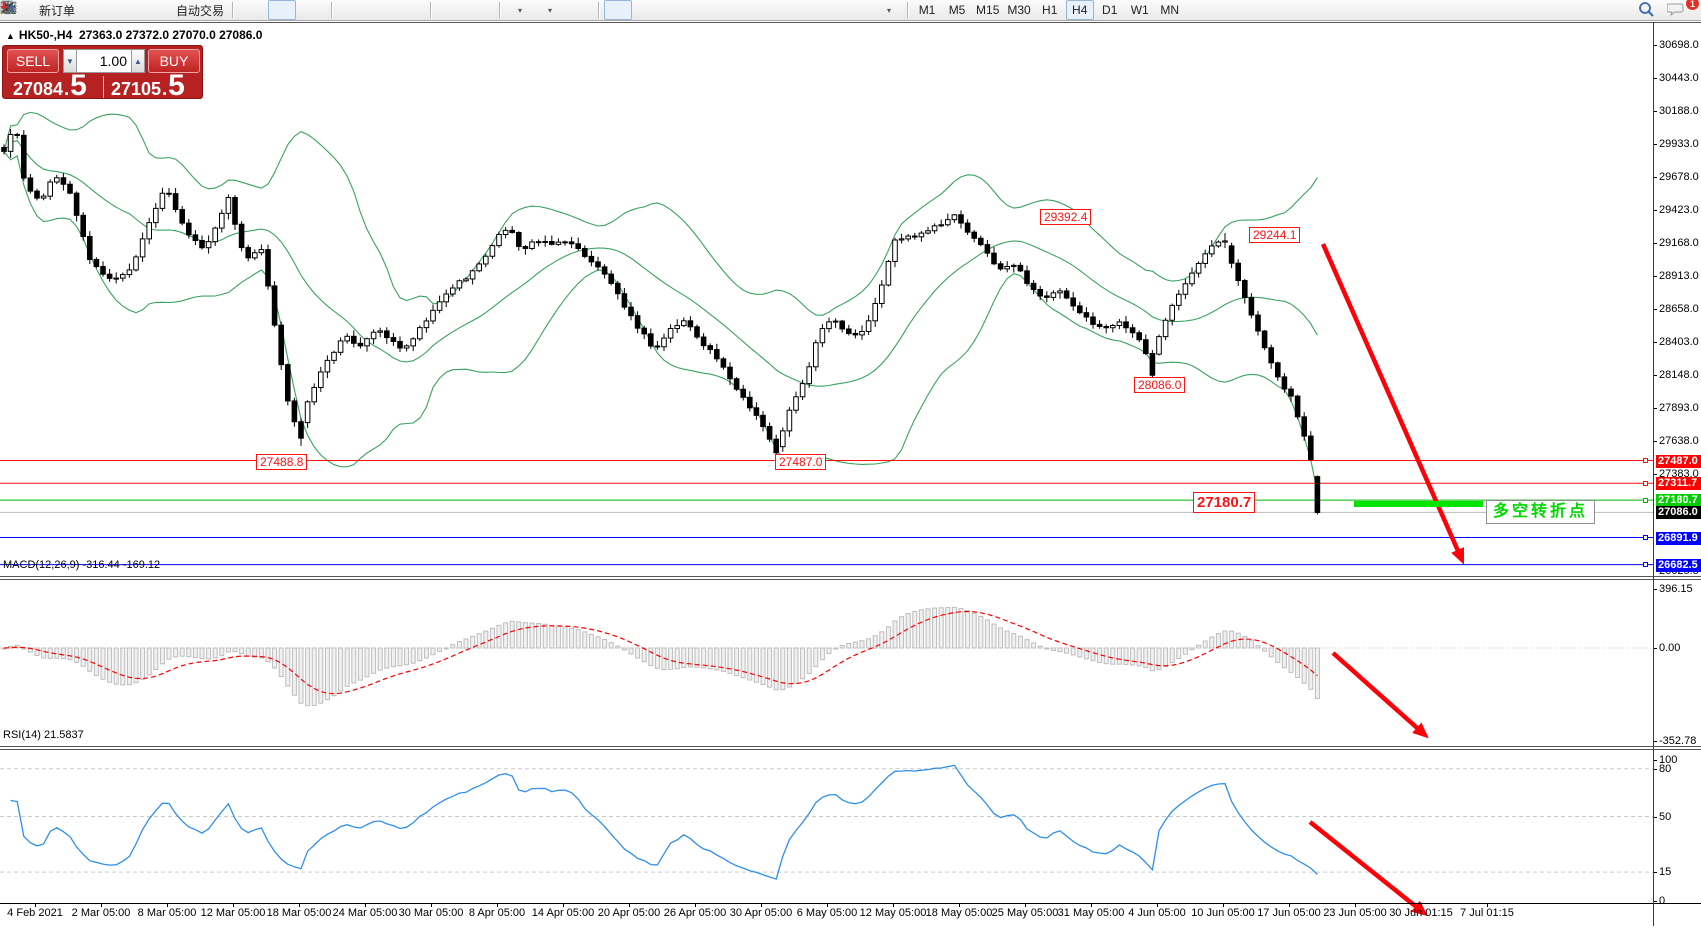 The image size is (1701, 944). Describe the element at coordinates (1665, 768) in the screenshot. I see `rsi-axis-label: 80` at that location.